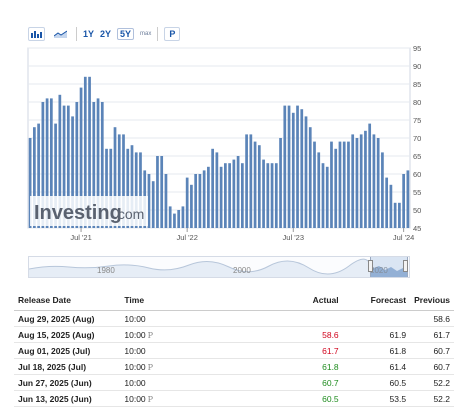 The image size is (468, 407). I want to click on bar-chart-icon, so click(36, 34).